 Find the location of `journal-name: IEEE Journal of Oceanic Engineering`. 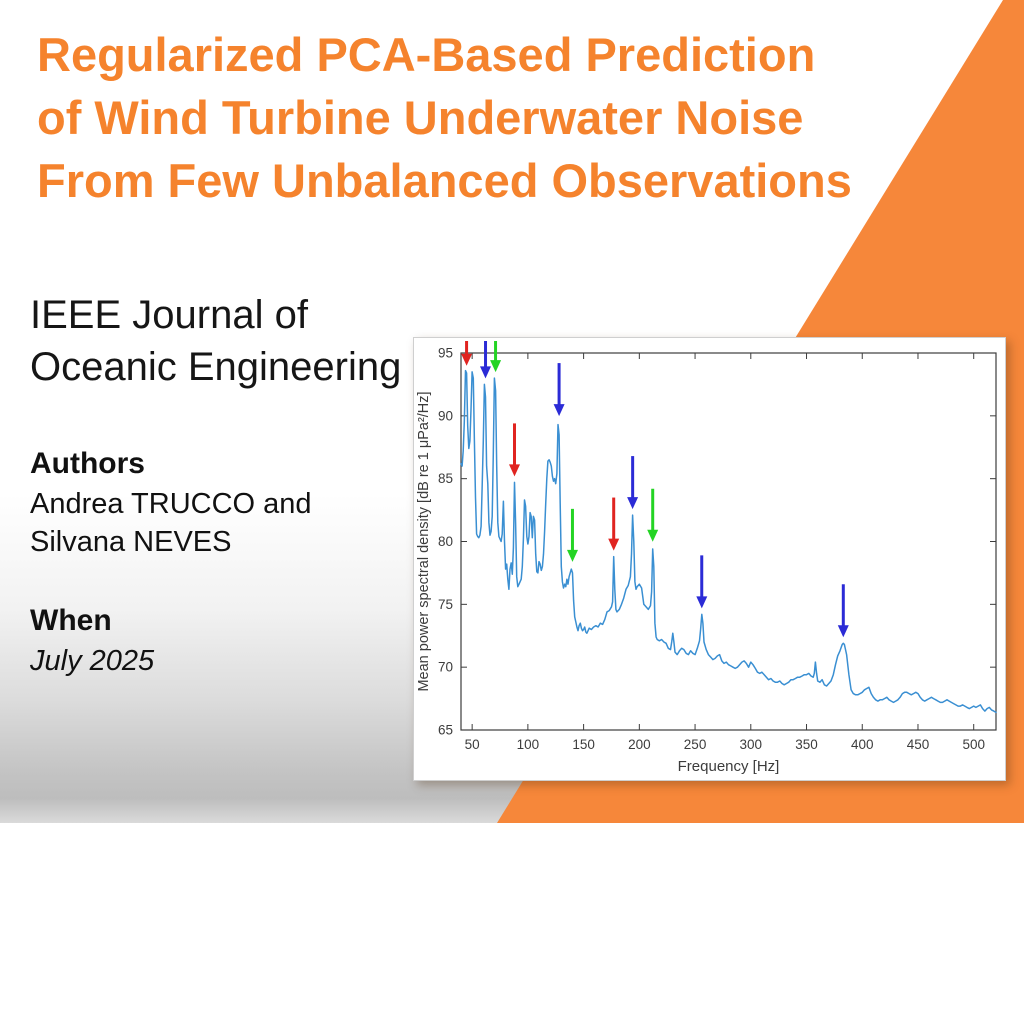

journal-name: IEEE Journal of Oceanic Engineering is located at coordinates (215, 341).